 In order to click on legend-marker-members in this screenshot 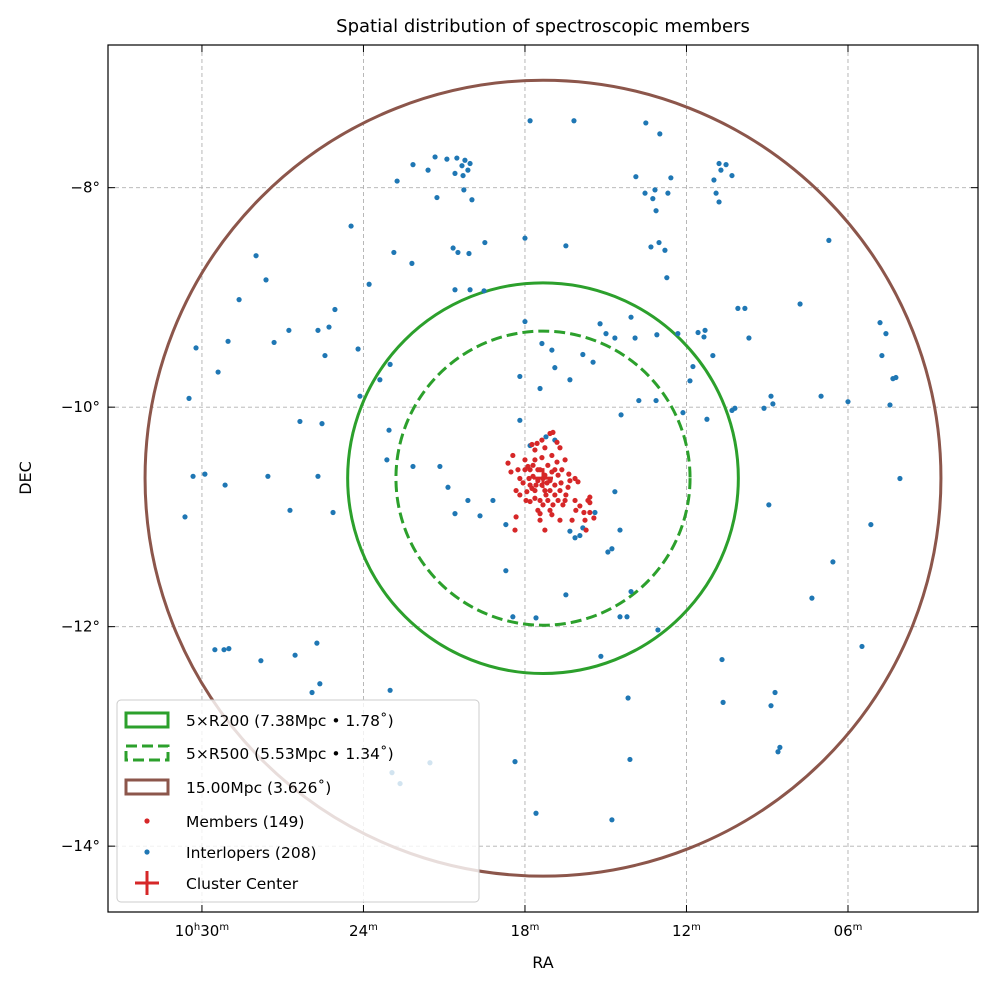, I will do `click(147, 821)`.